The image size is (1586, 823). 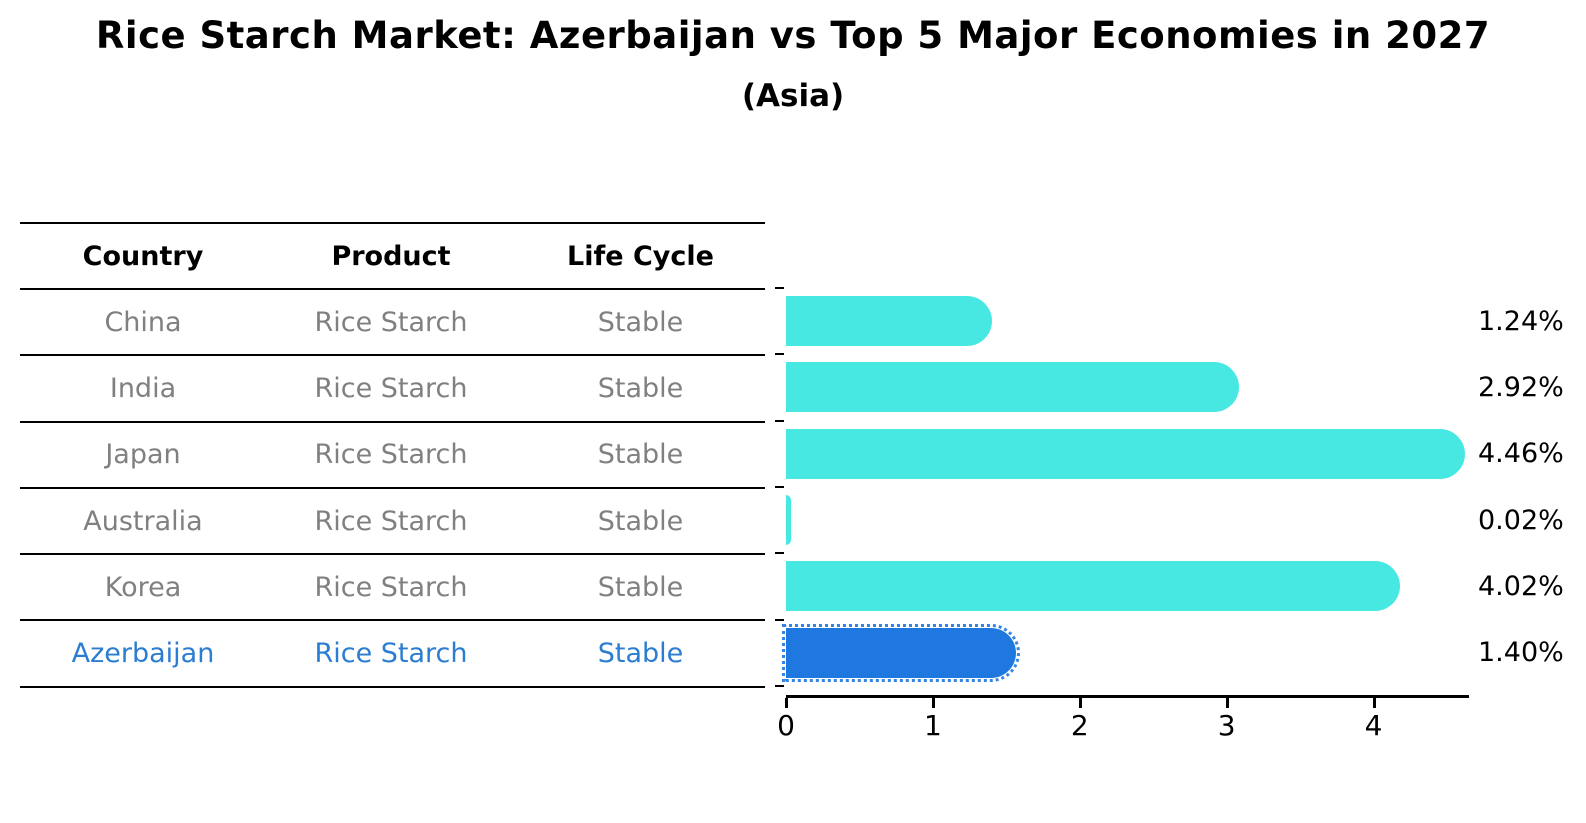 What do you see at coordinates (889, 321) in the screenshot?
I see `bar-china` at bounding box center [889, 321].